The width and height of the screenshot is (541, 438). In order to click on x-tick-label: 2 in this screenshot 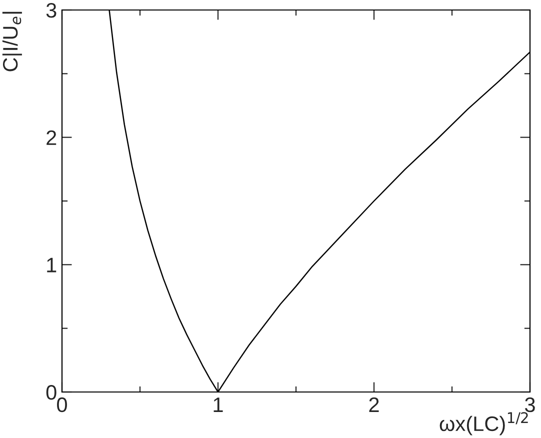, I will do `click(374, 404)`.